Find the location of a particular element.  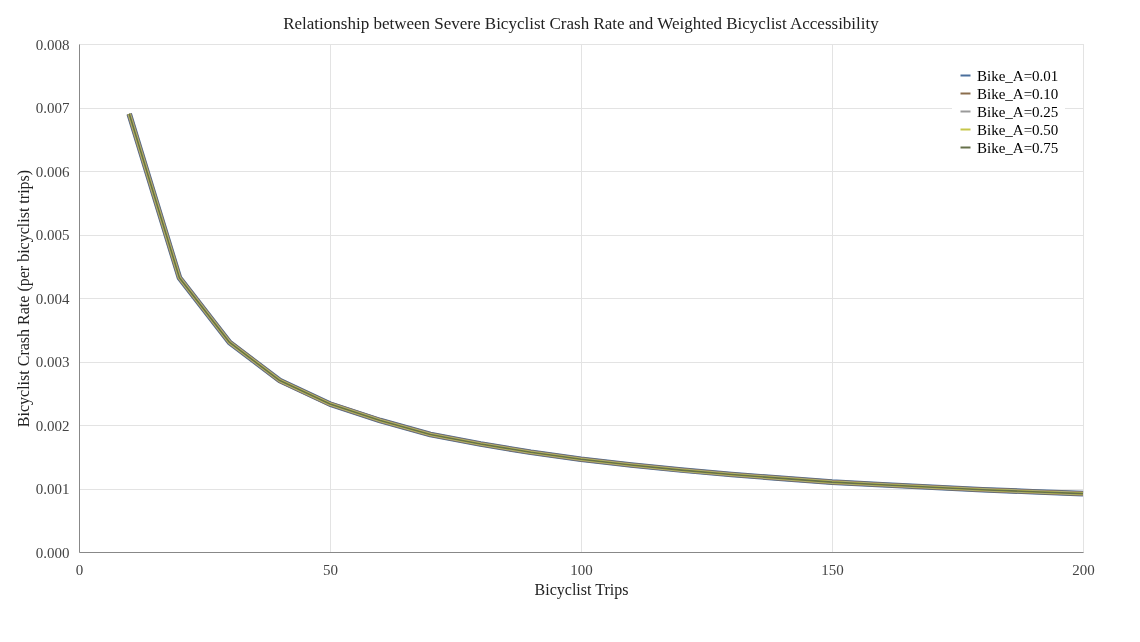

y-tick-label: 0.004 is located at coordinates (52, 298).